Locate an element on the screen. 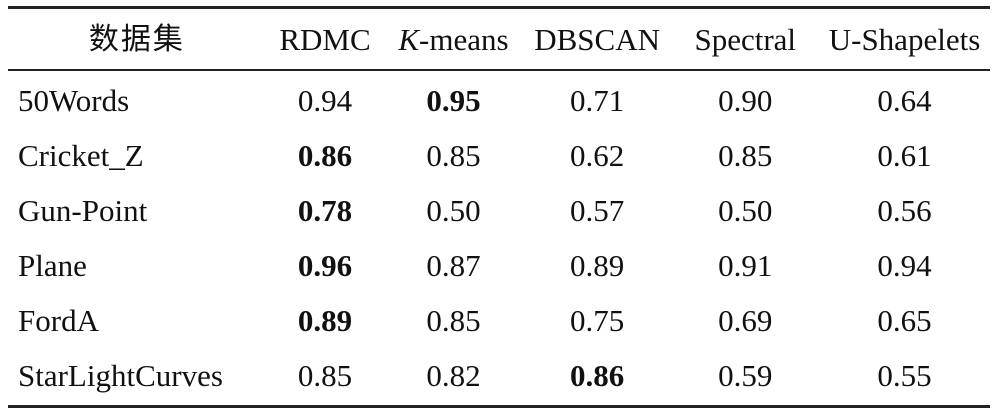 This screenshot has height=413, width=998. table-row: Gun-Point 0.78 0.50 0.57 0.50 0.56 is located at coordinates (499, 210).